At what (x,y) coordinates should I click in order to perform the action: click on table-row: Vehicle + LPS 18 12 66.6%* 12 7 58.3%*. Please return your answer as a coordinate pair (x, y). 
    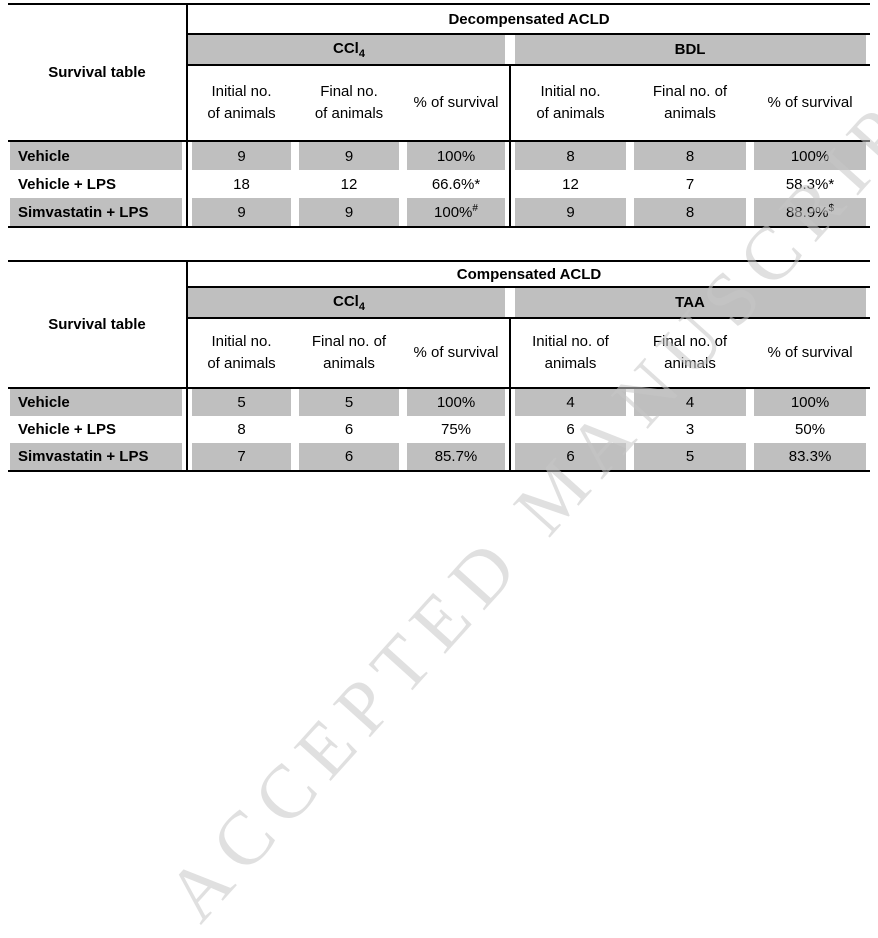
    Looking at the image, I should click on (439, 184).